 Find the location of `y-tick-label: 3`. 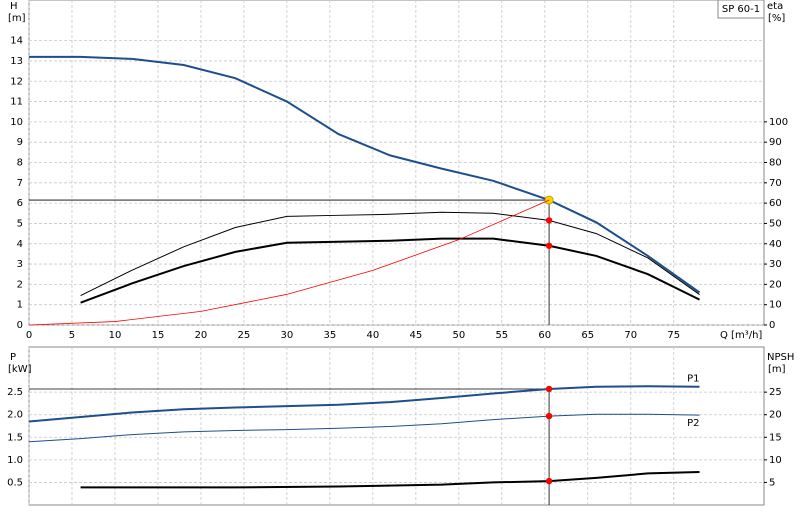

y-tick-label: 3 is located at coordinates (20, 264).